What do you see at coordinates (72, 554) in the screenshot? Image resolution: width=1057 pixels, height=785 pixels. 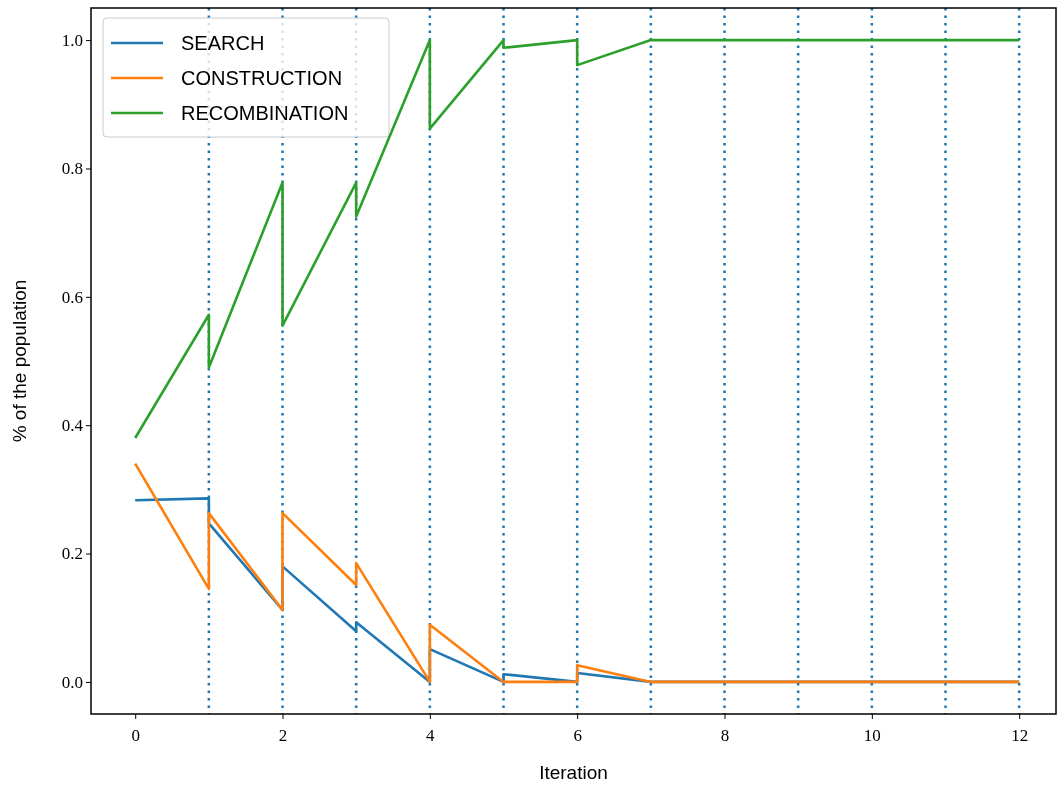 I see `y-tick-label: 0.2` at bounding box center [72, 554].